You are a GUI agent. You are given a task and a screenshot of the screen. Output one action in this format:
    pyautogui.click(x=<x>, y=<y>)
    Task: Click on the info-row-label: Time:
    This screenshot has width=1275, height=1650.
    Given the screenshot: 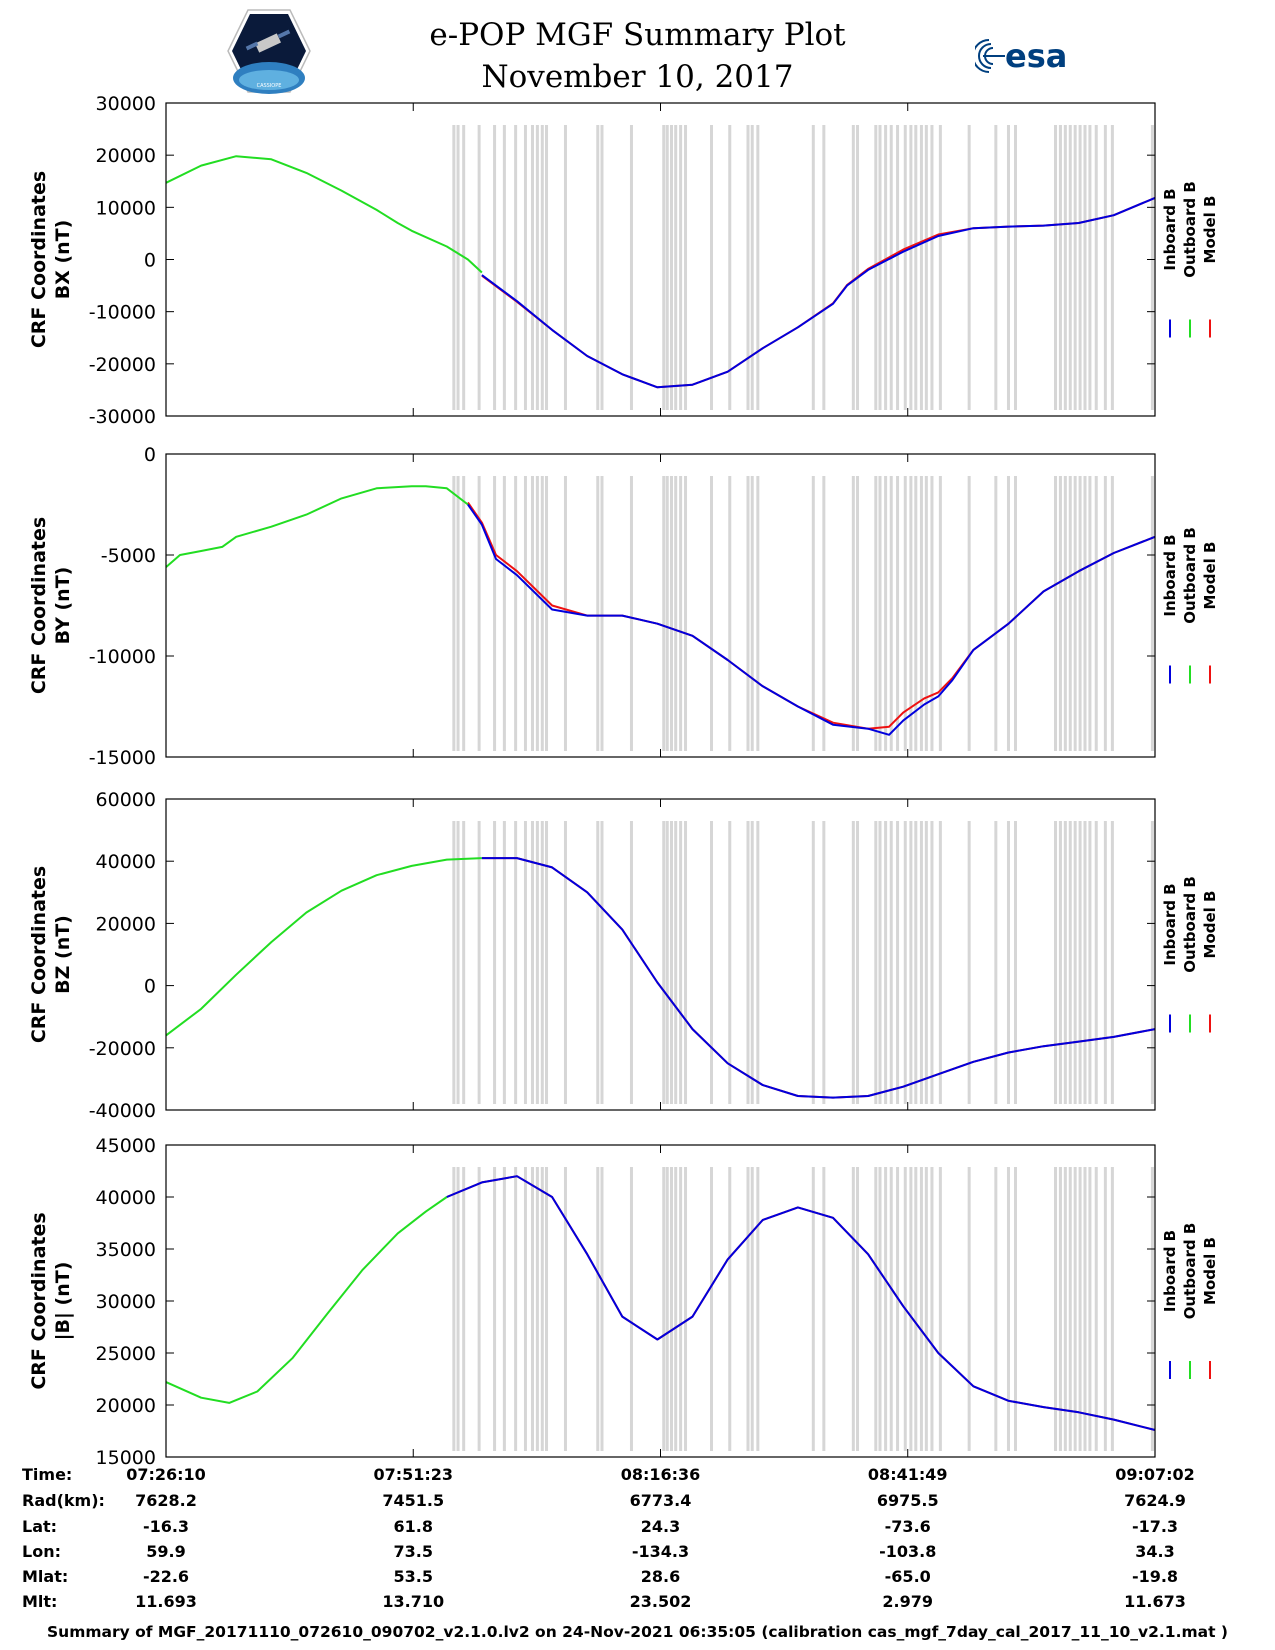 What is the action you would take?
    pyautogui.click(x=47, y=1474)
    